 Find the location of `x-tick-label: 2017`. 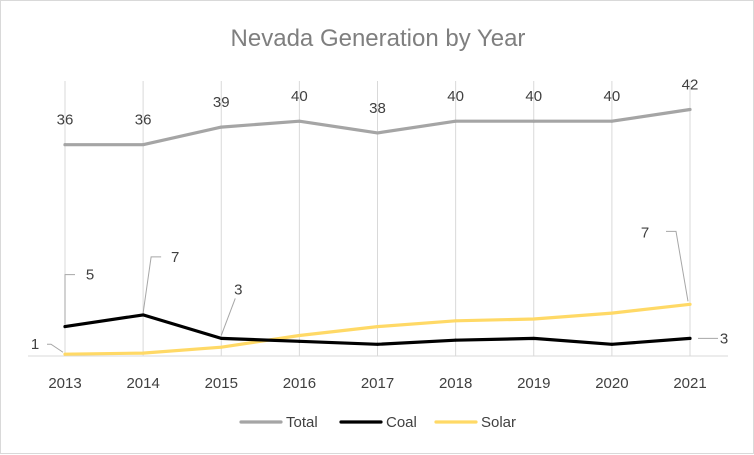

x-tick-label: 2017 is located at coordinates (377, 383).